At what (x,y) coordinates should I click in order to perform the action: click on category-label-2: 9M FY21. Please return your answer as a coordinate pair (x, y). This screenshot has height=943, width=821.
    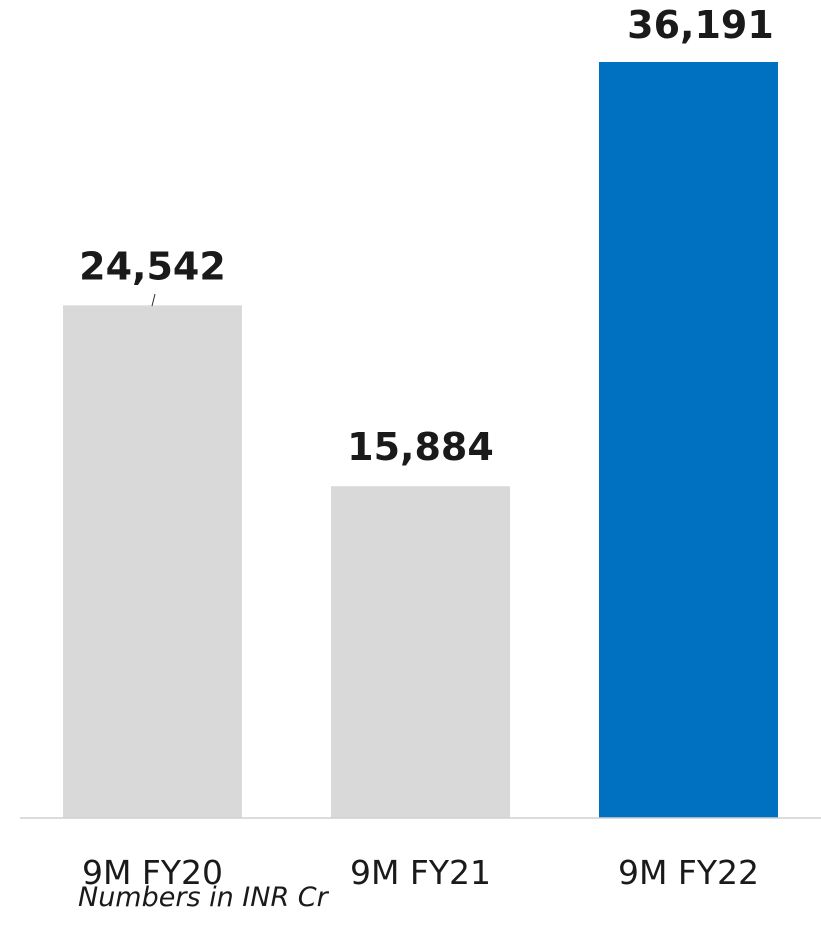
    Looking at the image, I should click on (420, 872).